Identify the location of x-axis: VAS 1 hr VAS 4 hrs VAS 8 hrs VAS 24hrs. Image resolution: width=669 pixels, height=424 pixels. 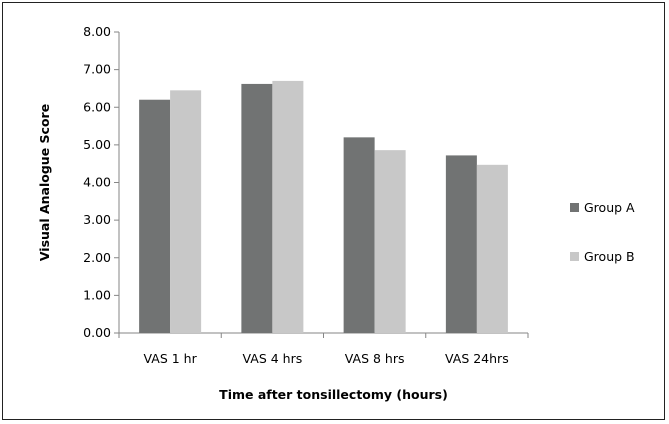
(323, 349).